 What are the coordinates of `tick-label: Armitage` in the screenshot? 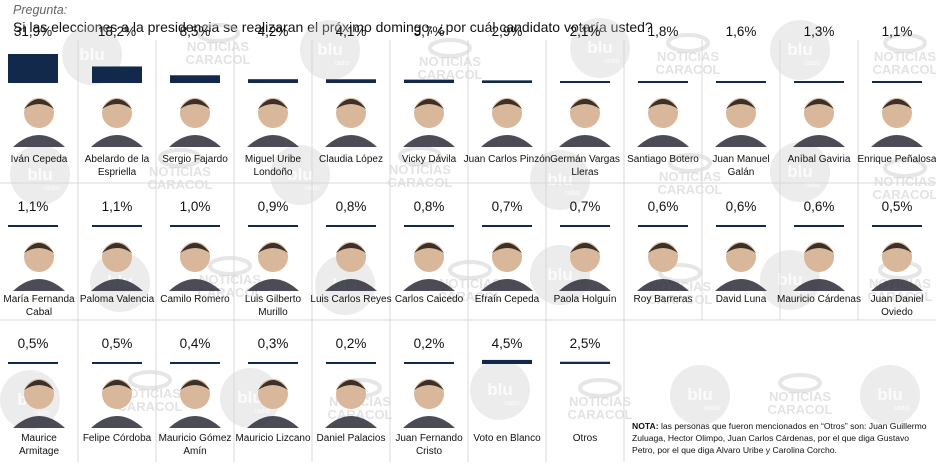 It's located at (39, 451).